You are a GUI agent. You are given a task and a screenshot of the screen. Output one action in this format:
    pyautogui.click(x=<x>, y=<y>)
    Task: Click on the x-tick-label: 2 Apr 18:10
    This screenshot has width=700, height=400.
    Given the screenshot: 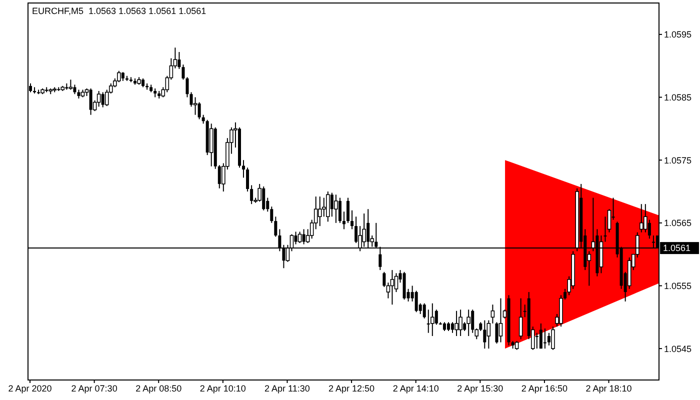 What is the action you would take?
    pyautogui.click(x=609, y=388)
    